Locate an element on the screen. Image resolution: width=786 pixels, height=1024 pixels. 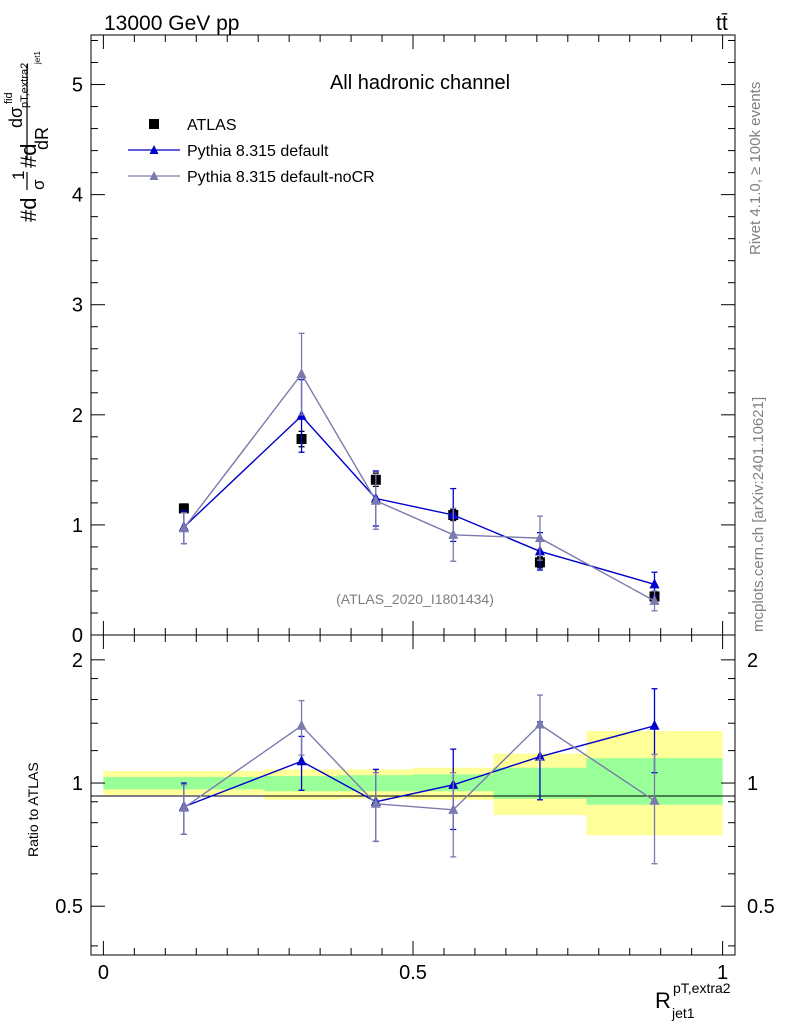
y-label-jet1: jet1 is located at coordinates (37, 58).